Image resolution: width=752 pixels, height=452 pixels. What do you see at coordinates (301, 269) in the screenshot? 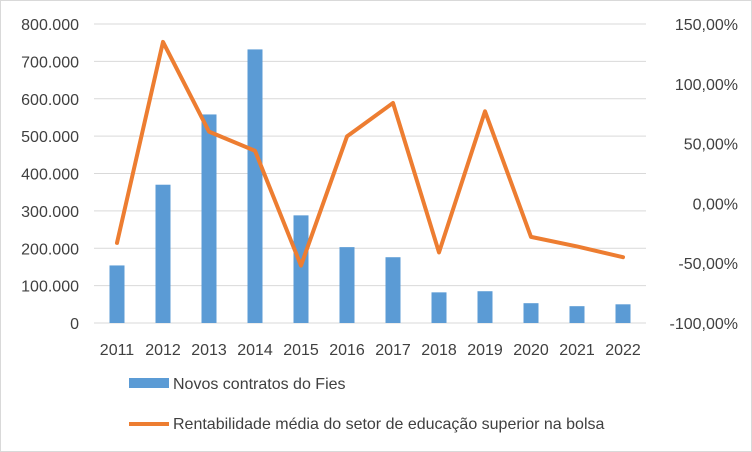
I see `bar-2015` at bounding box center [301, 269].